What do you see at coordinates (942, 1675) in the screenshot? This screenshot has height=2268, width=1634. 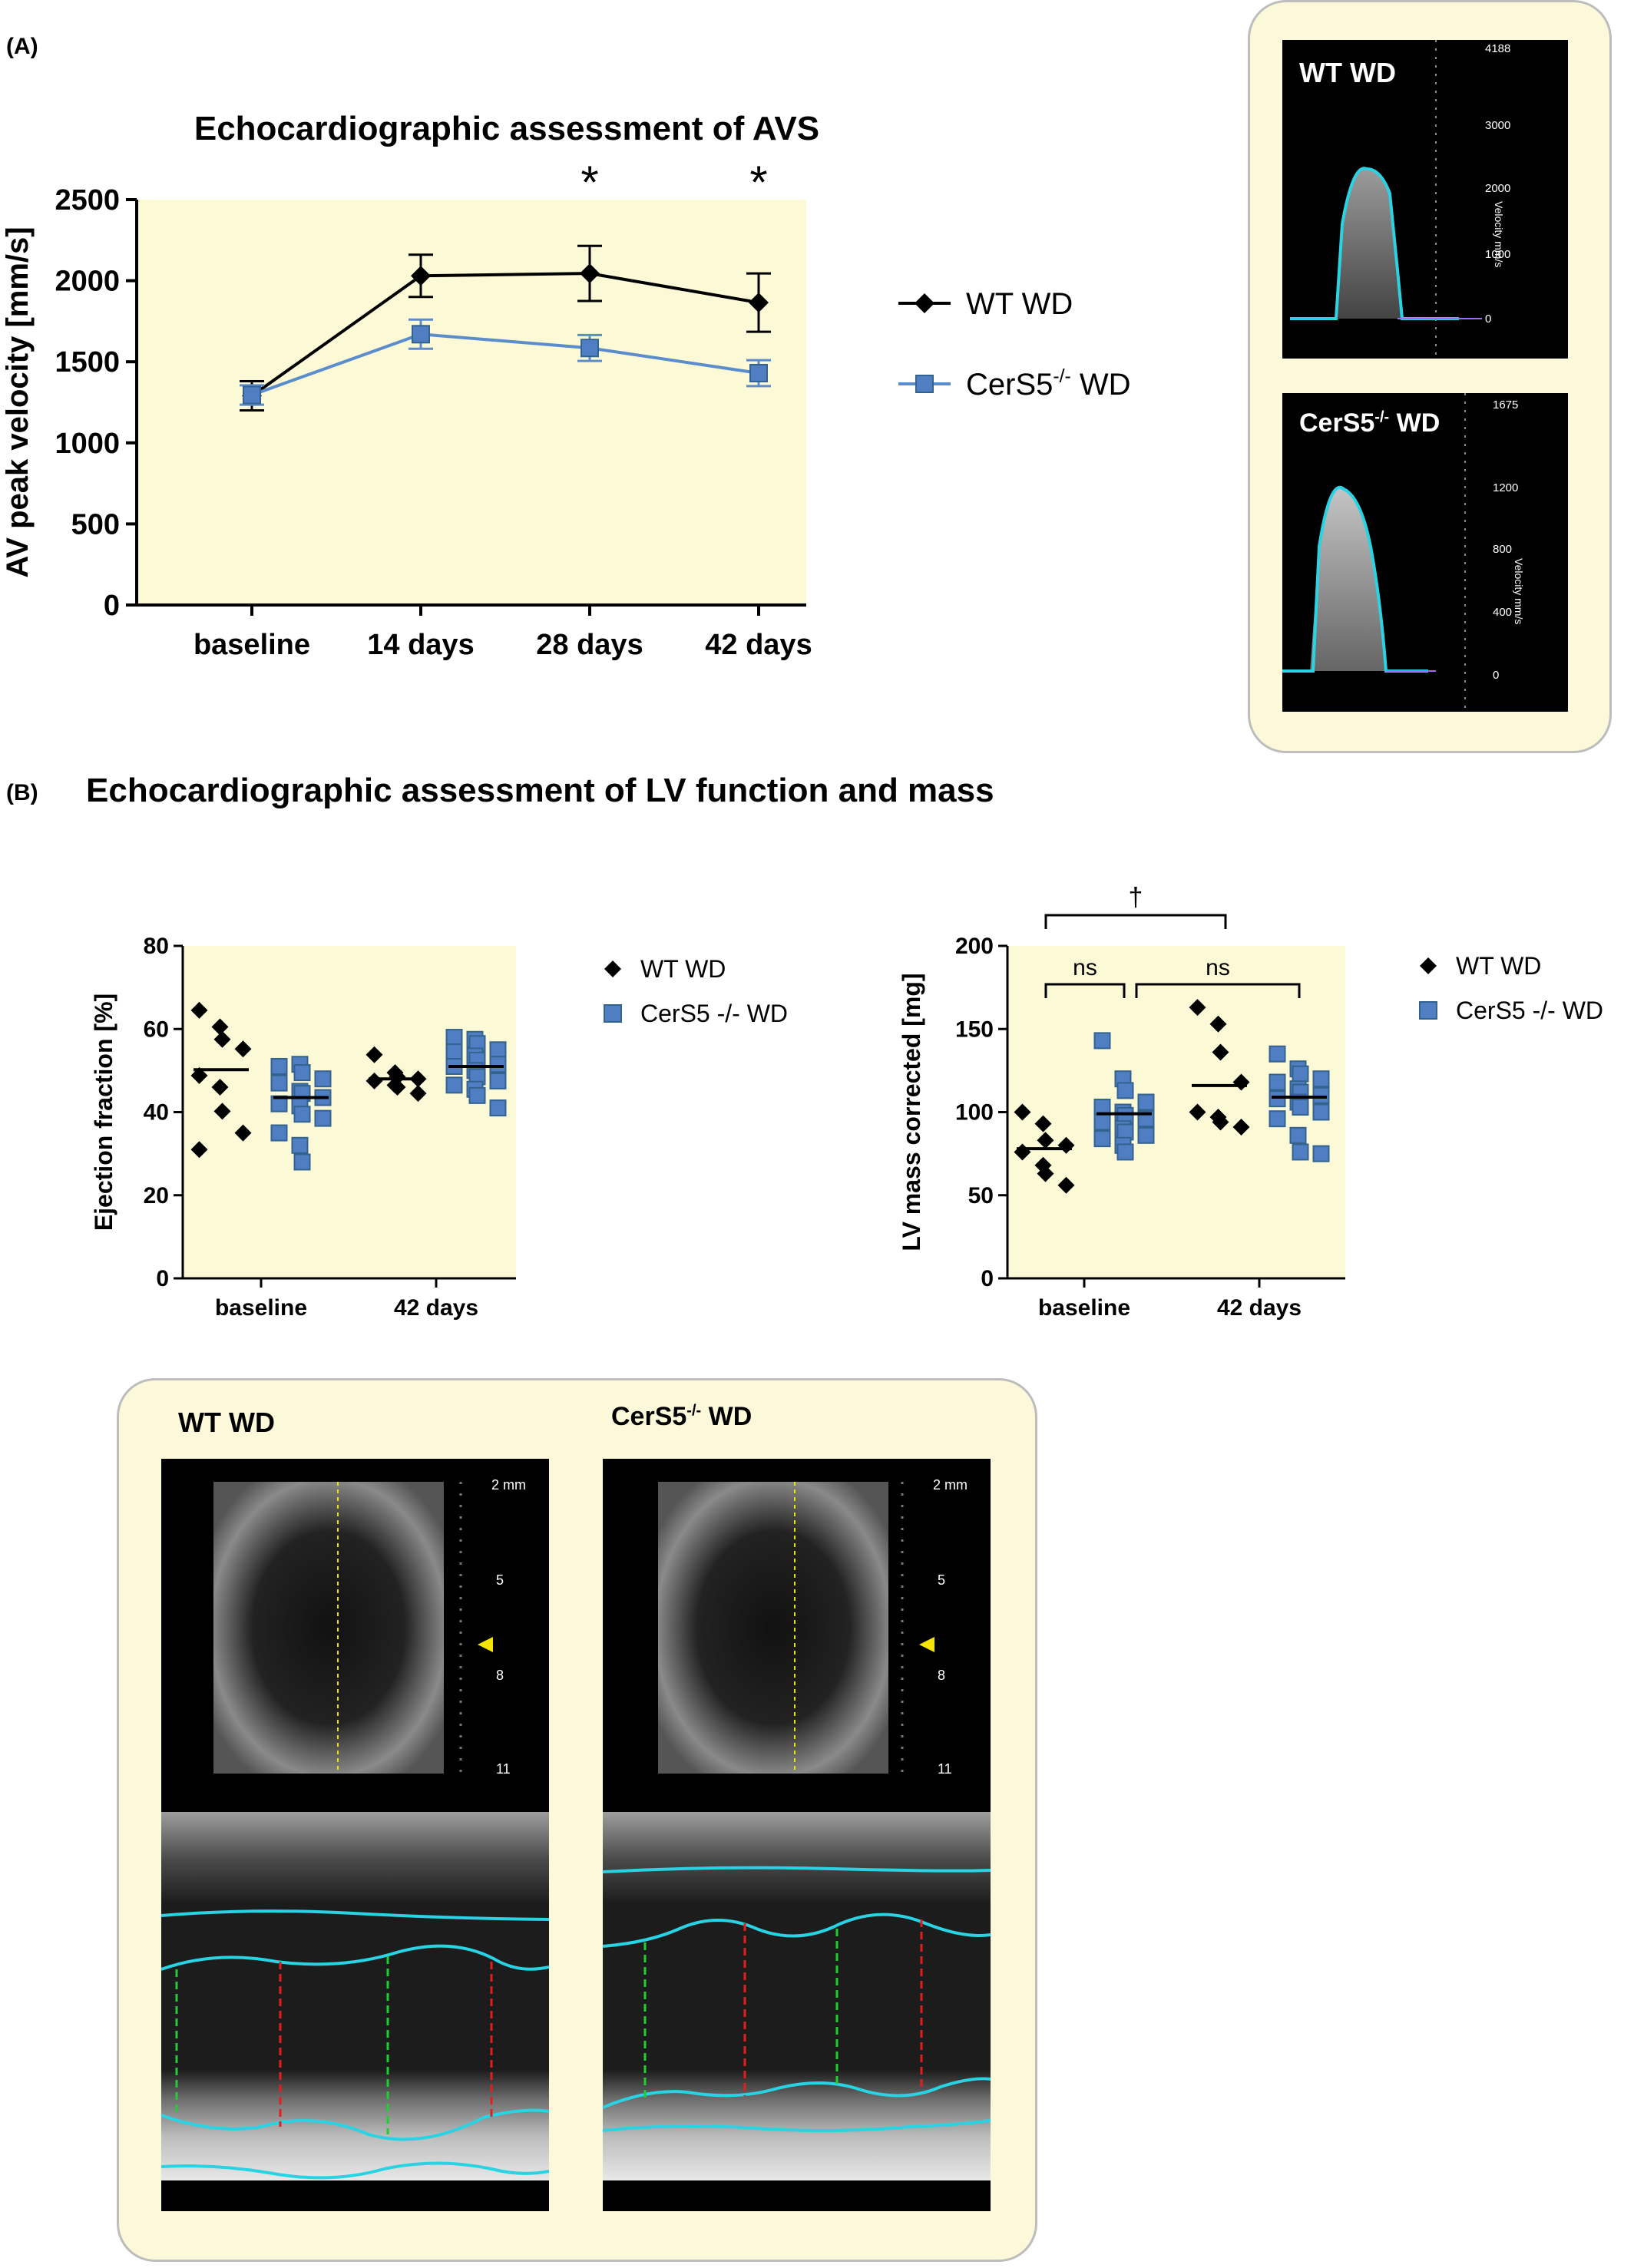 I see `mmode-ko-depth-2: 8` at bounding box center [942, 1675].